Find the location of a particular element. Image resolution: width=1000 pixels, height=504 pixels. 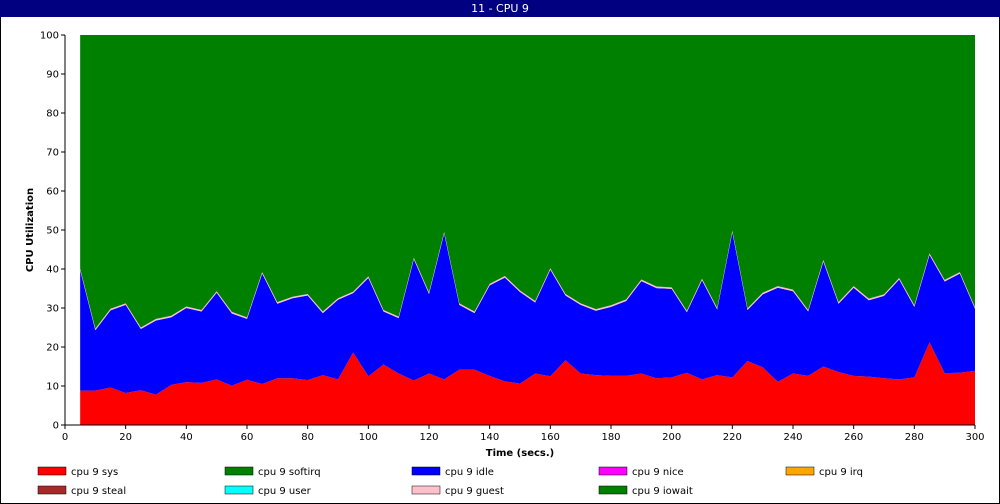

legend-item-cpu-9-iowait: cpu 9 iowait is located at coordinates (645, 491).